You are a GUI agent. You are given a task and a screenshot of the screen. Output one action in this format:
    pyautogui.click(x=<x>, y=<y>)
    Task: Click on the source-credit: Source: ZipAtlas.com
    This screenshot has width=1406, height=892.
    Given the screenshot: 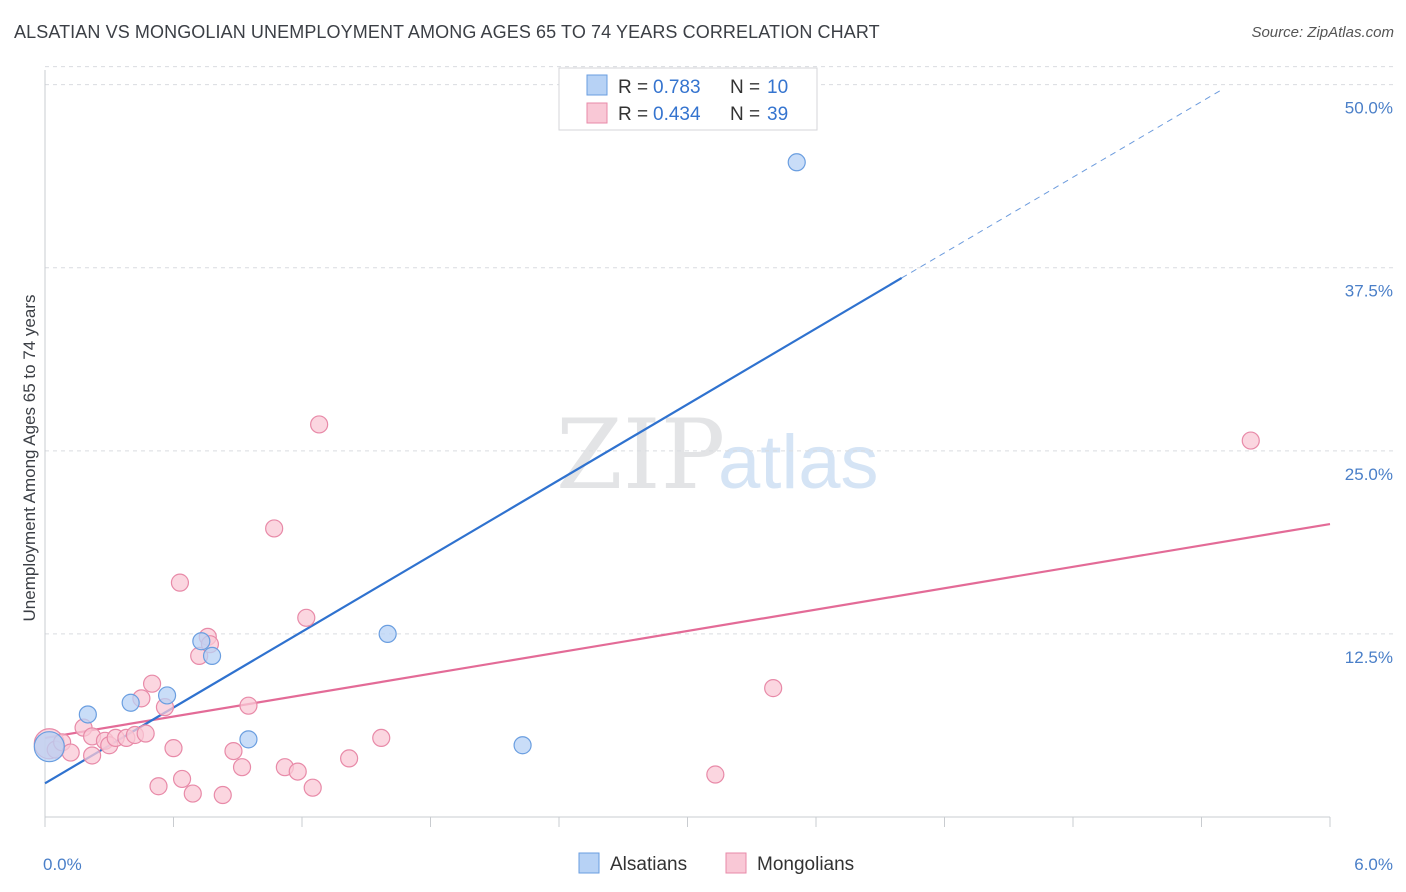 What is the action you would take?
    pyautogui.click(x=1322, y=32)
    